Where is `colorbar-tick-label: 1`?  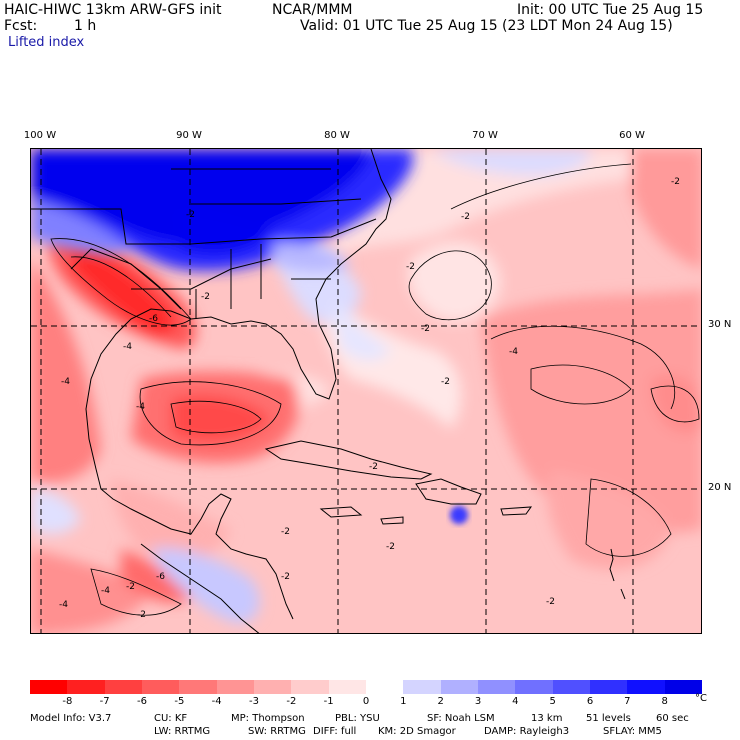
colorbar-tick-label: 1 is located at coordinates (403, 701).